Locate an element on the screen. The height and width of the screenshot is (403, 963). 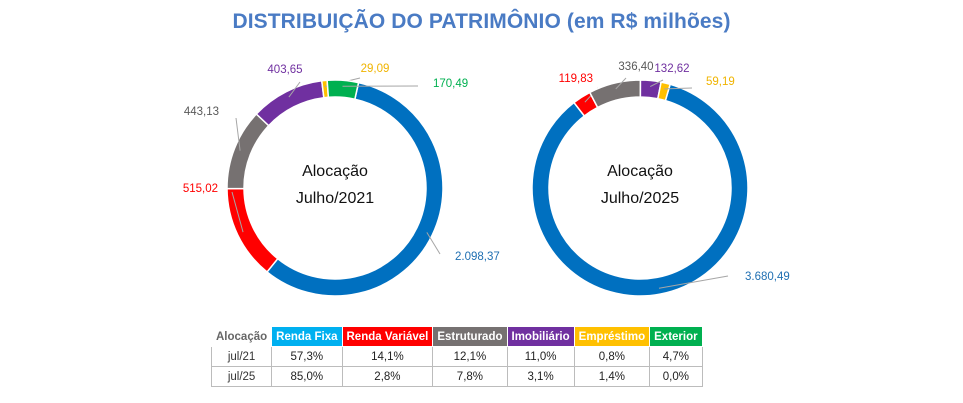
data-label: 3.680,49 is located at coordinates (767, 277).